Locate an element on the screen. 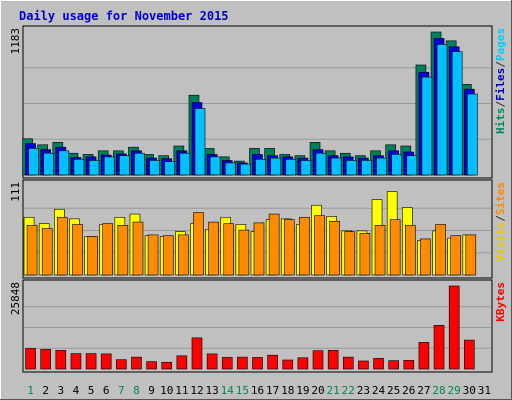  panel-bot-legend: KBytes is located at coordinates (500, 302).